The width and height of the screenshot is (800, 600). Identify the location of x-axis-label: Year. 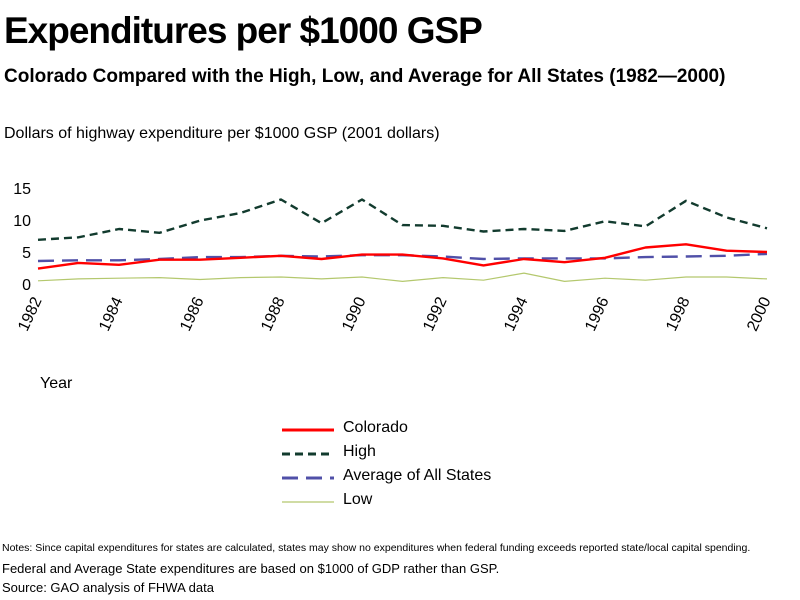
(56, 383).